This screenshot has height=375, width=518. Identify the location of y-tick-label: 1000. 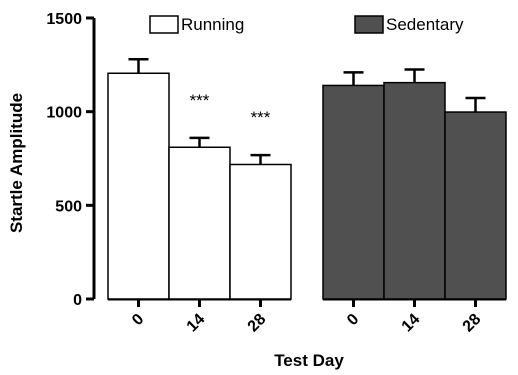
(64, 113).